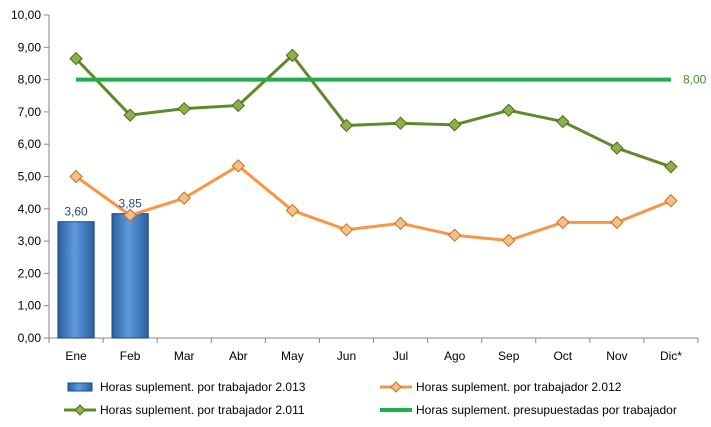 Image resolution: width=711 pixels, height=427 pixels. Describe the element at coordinates (400, 356) in the screenshot. I see `x-tick-label: Jul` at that location.